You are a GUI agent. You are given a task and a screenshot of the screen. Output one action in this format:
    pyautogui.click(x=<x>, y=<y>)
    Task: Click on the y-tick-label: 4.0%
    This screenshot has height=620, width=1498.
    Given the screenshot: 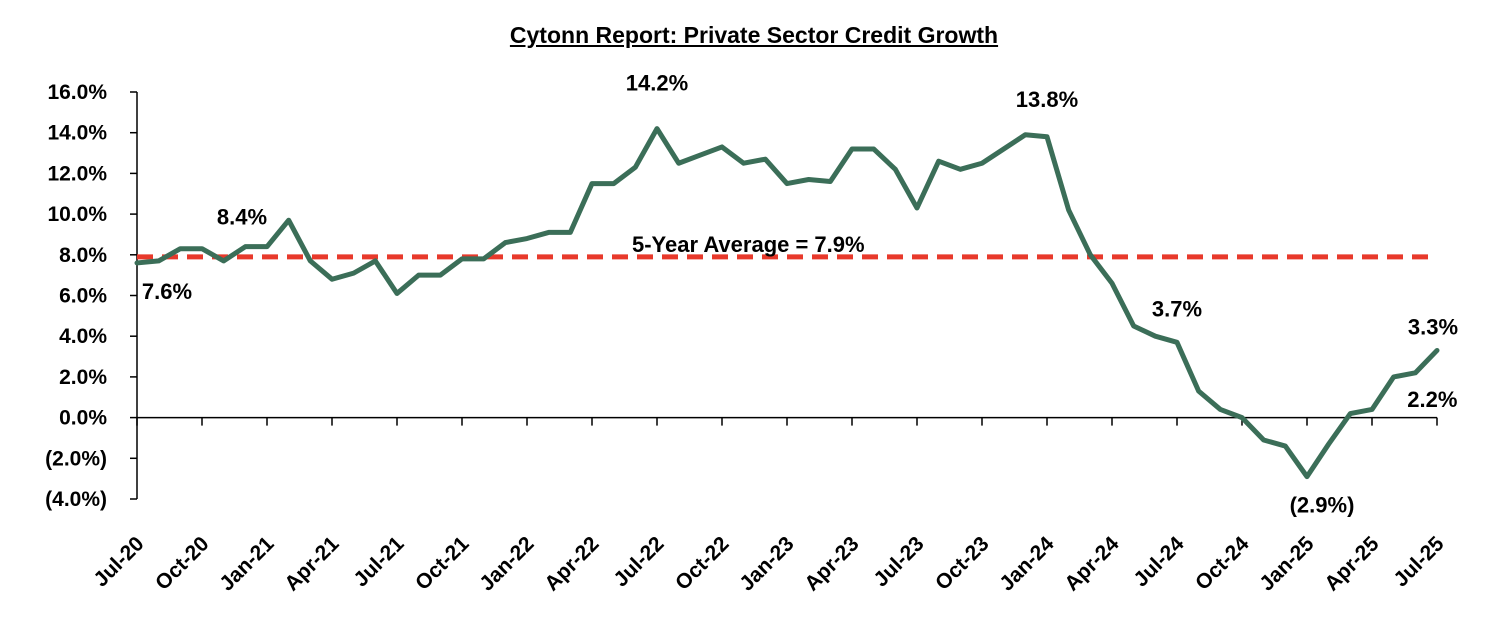 What is the action you would take?
    pyautogui.click(x=83, y=336)
    